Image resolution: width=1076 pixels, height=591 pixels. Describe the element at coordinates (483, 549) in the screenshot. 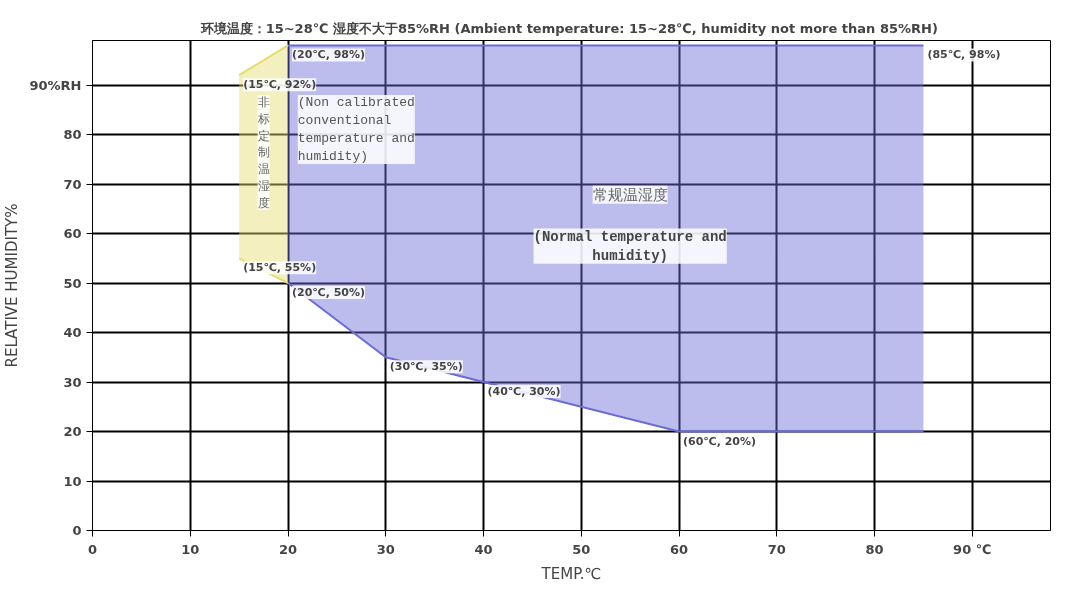

I see `x-tick-label: 40` at that location.